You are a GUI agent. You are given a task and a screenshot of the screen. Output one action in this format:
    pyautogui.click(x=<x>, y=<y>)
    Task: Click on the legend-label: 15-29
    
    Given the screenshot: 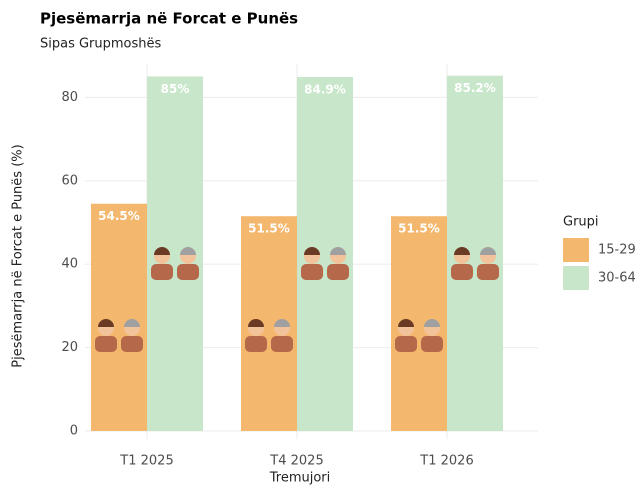 What is the action you would take?
    pyautogui.click(x=617, y=250)
    